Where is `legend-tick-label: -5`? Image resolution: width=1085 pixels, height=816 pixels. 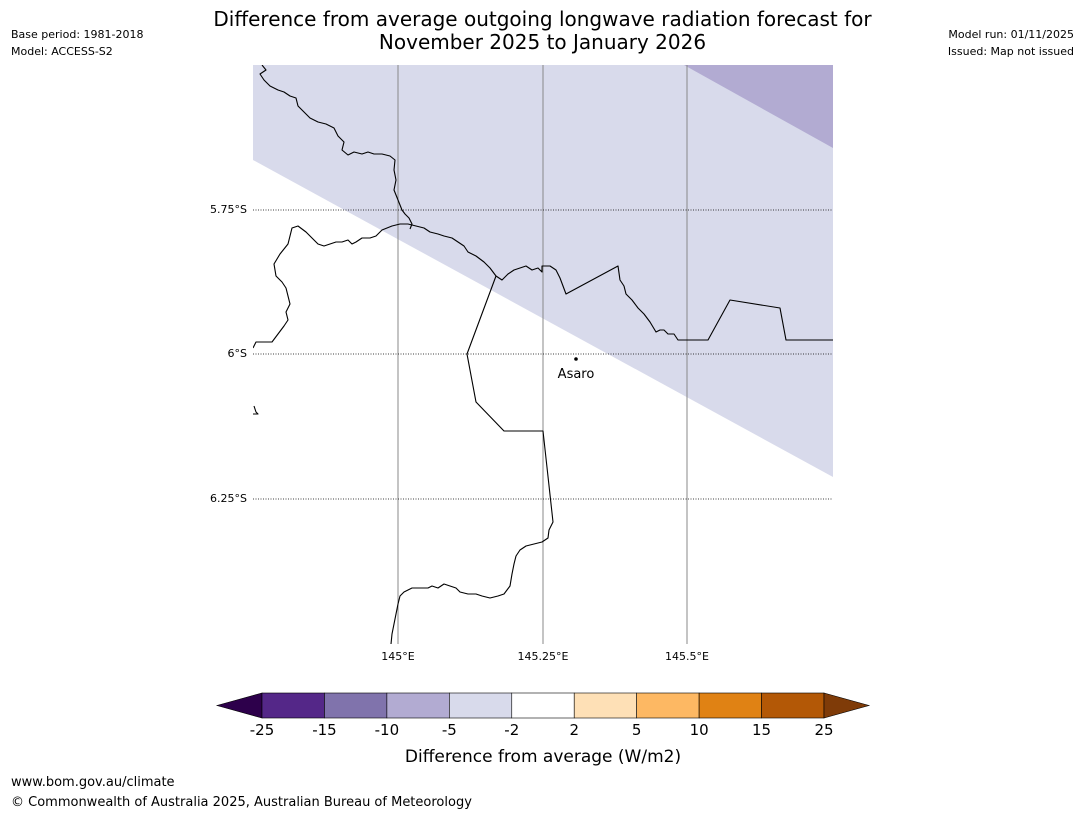 legend-tick-label: -5 is located at coordinates (449, 730).